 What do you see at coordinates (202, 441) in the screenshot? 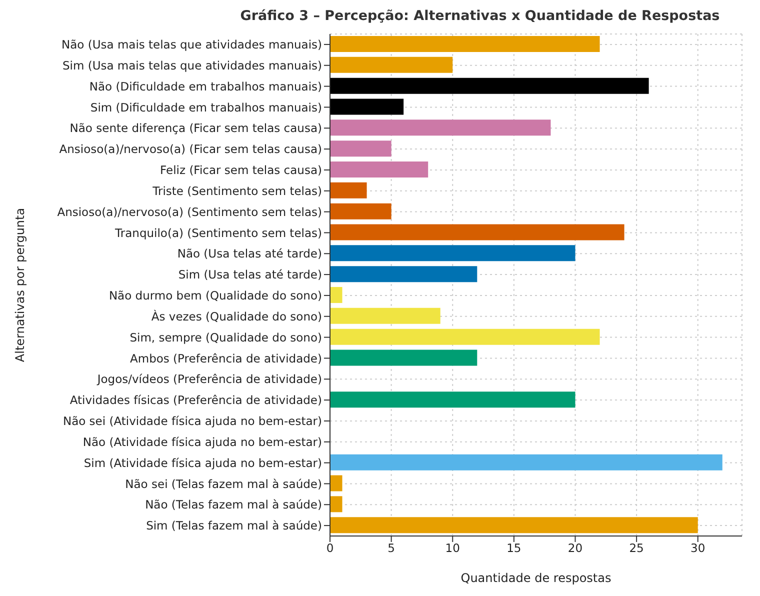
I see `y-tick-label: Não (Atividade física ajuda no bem-estar)` at bounding box center [202, 441].